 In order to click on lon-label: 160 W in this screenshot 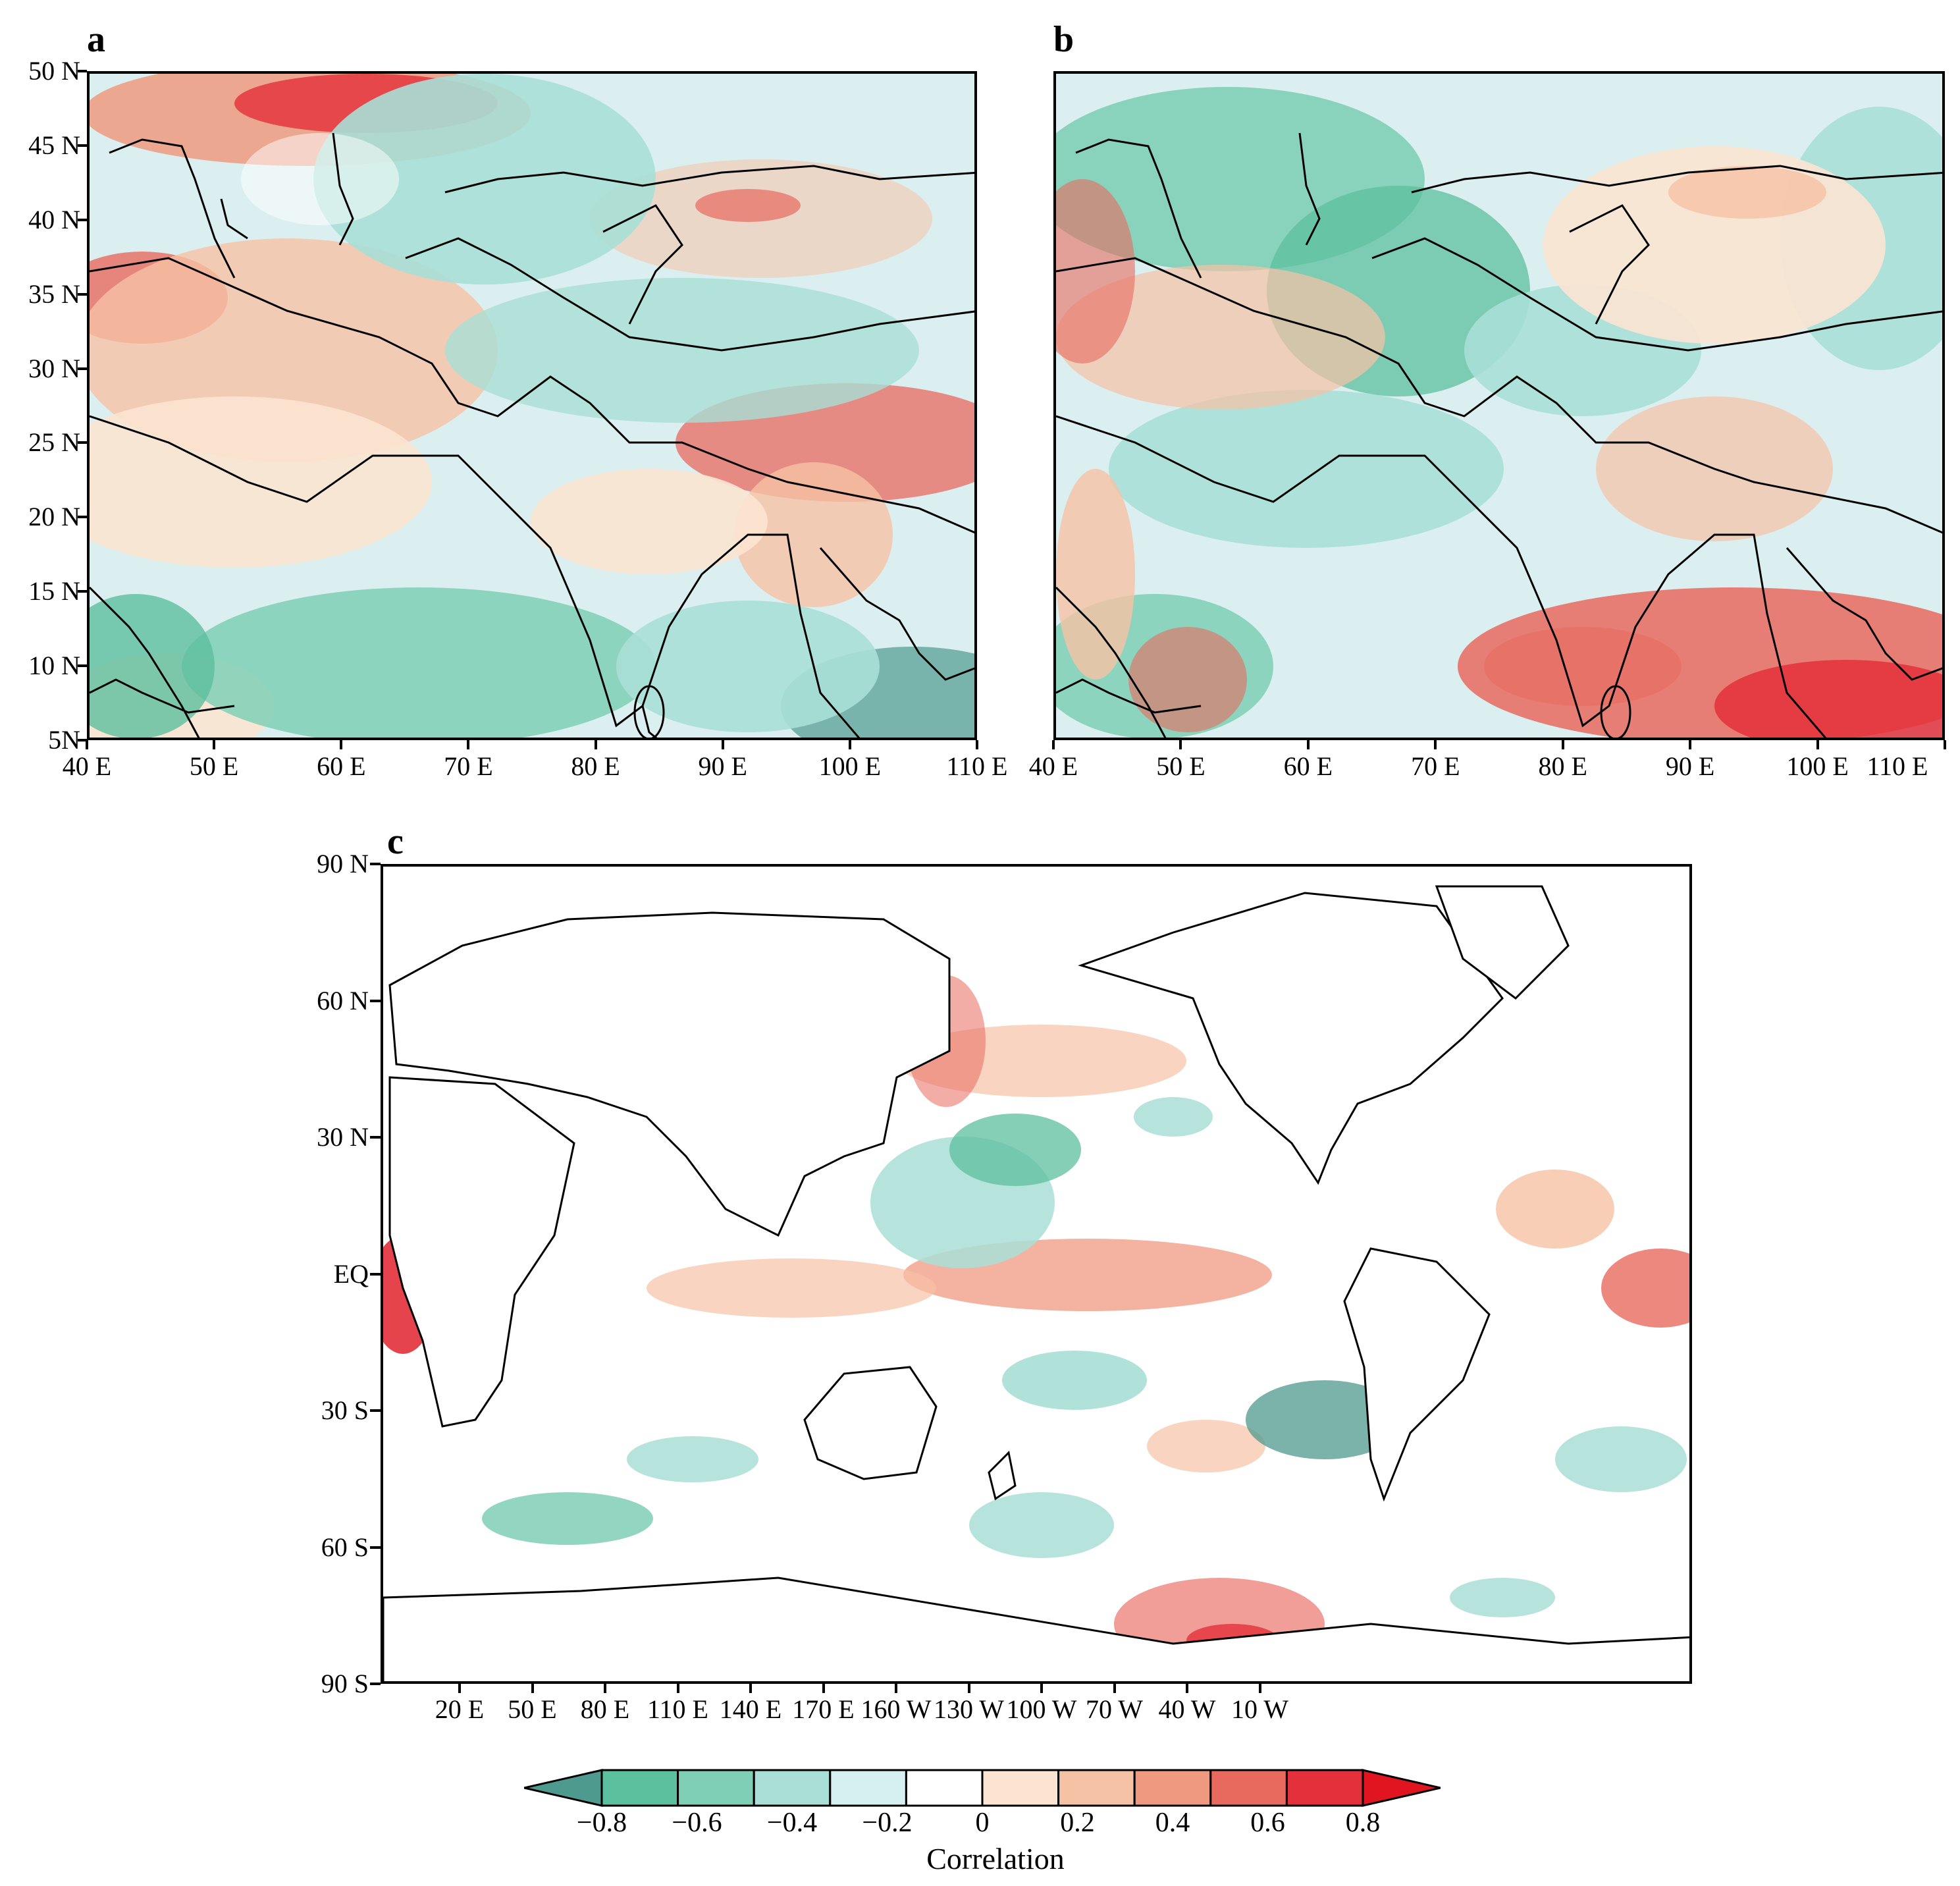, I will do `click(896, 1709)`.